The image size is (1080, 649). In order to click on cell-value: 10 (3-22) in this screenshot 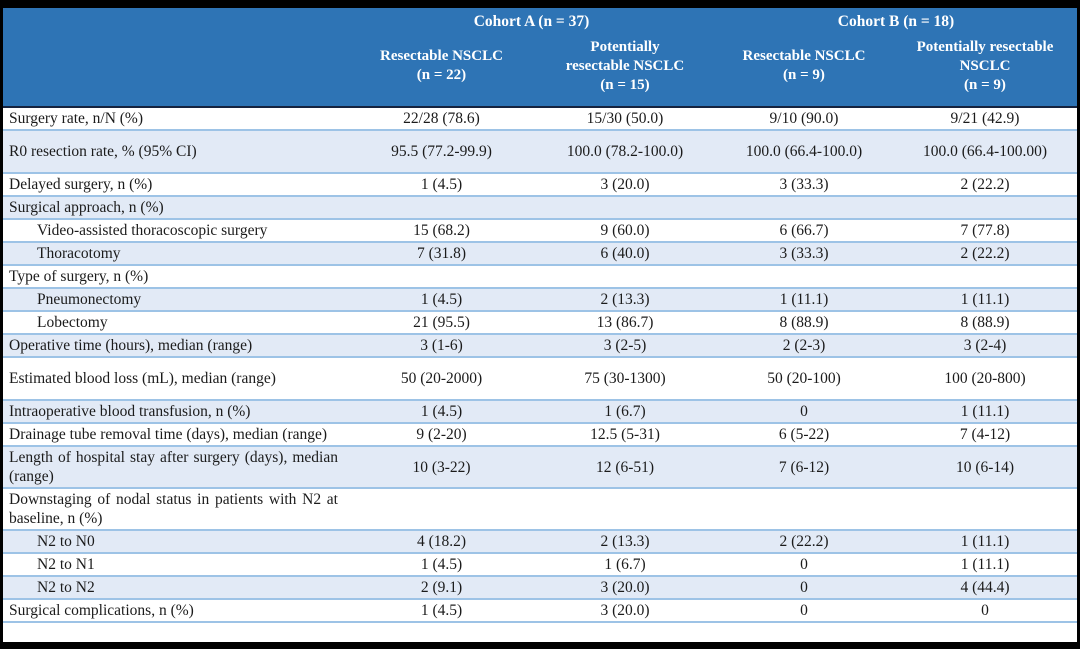, I will do `click(441, 467)`.